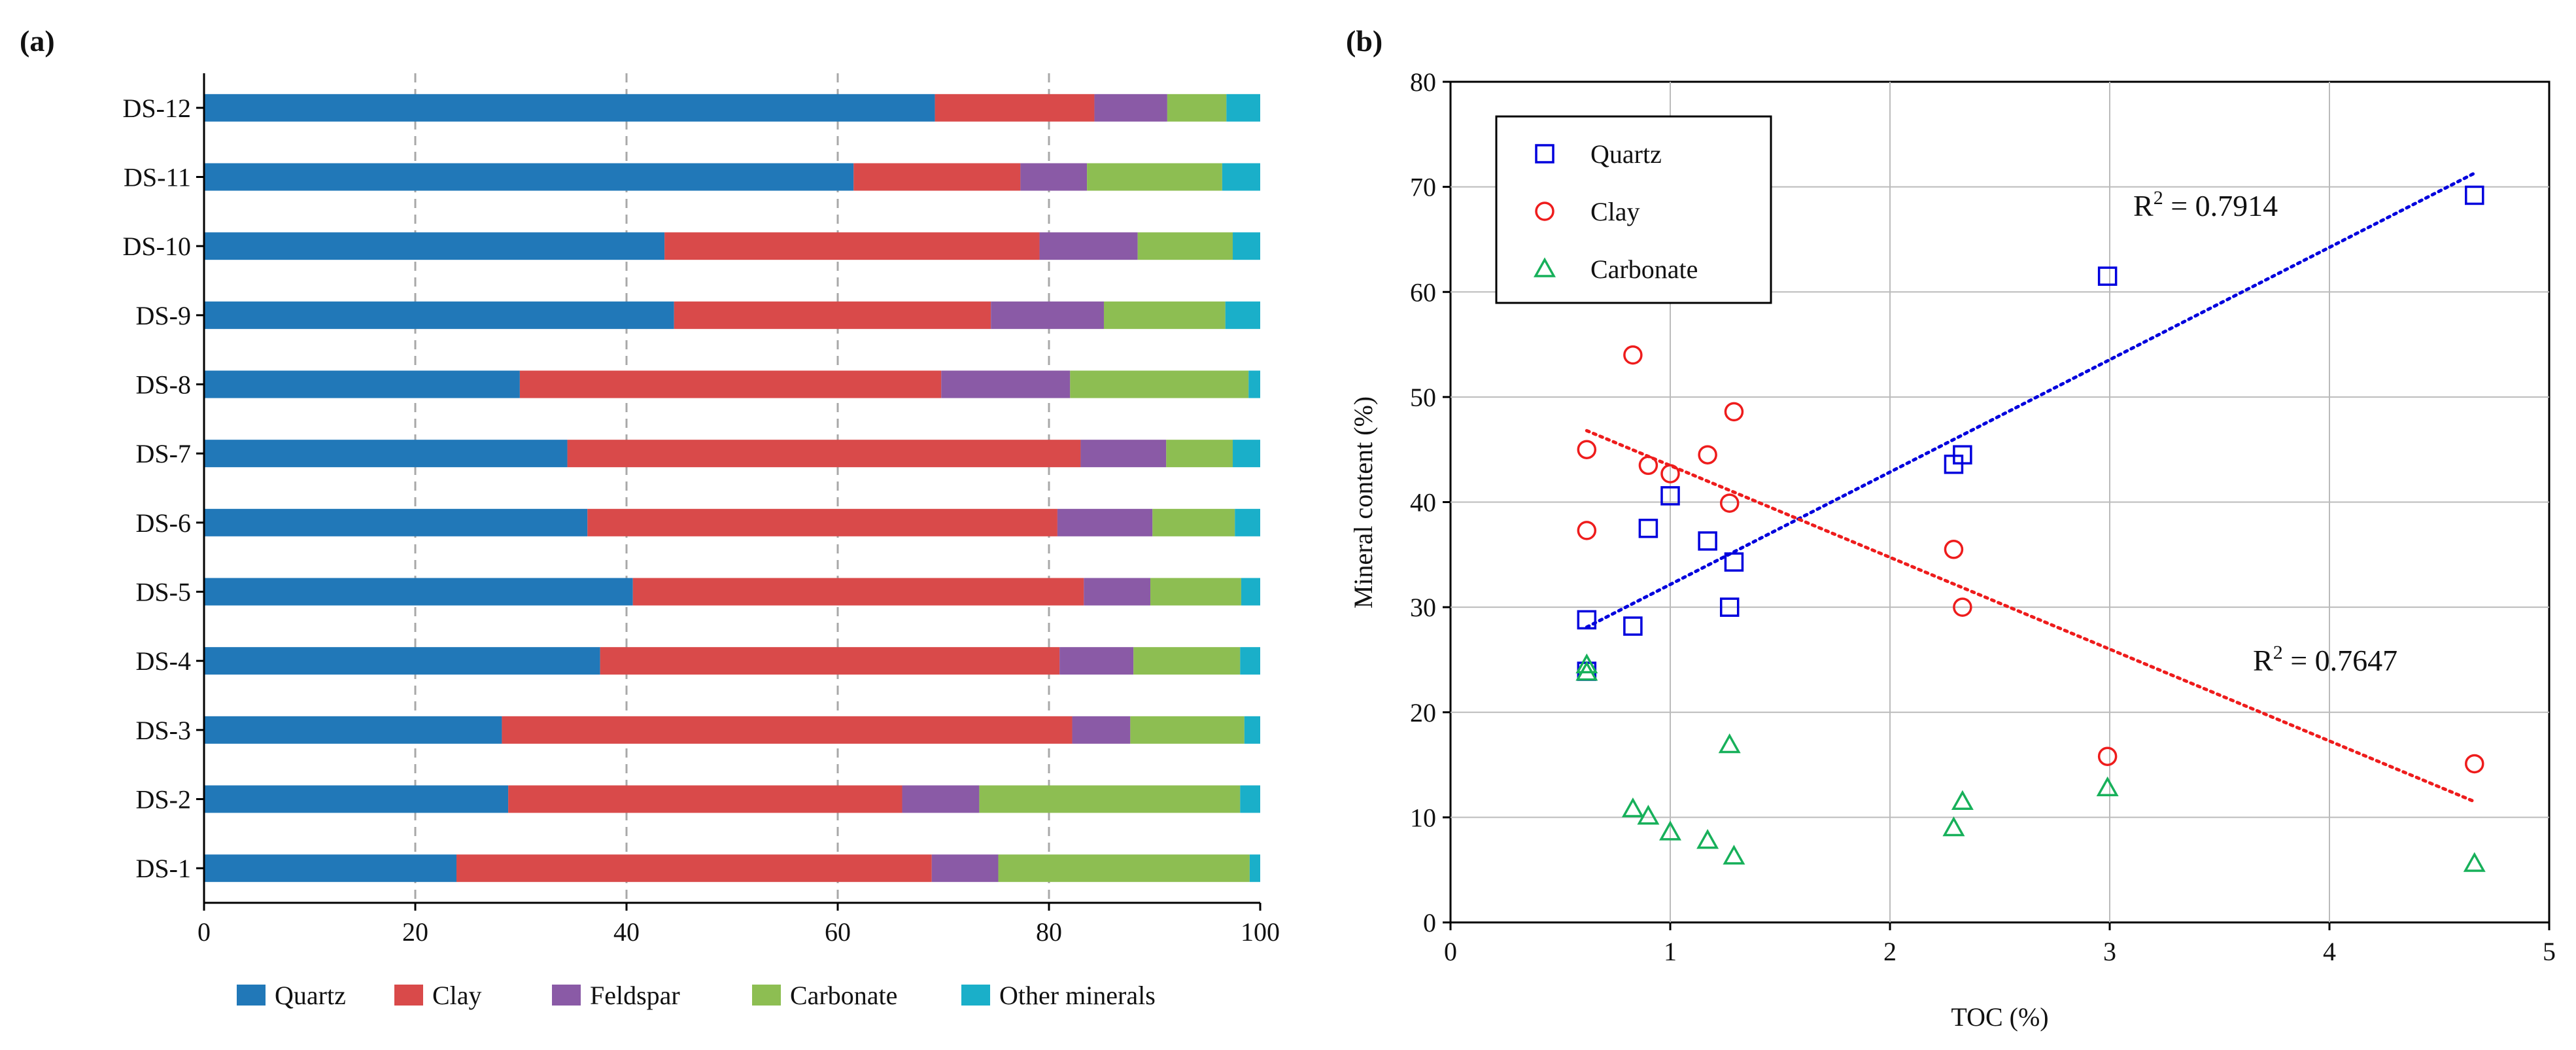  What do you see at coordinates (164, 868) in the screenshot?
I see `category-label: DS-1` at bounding box center [164, 868].